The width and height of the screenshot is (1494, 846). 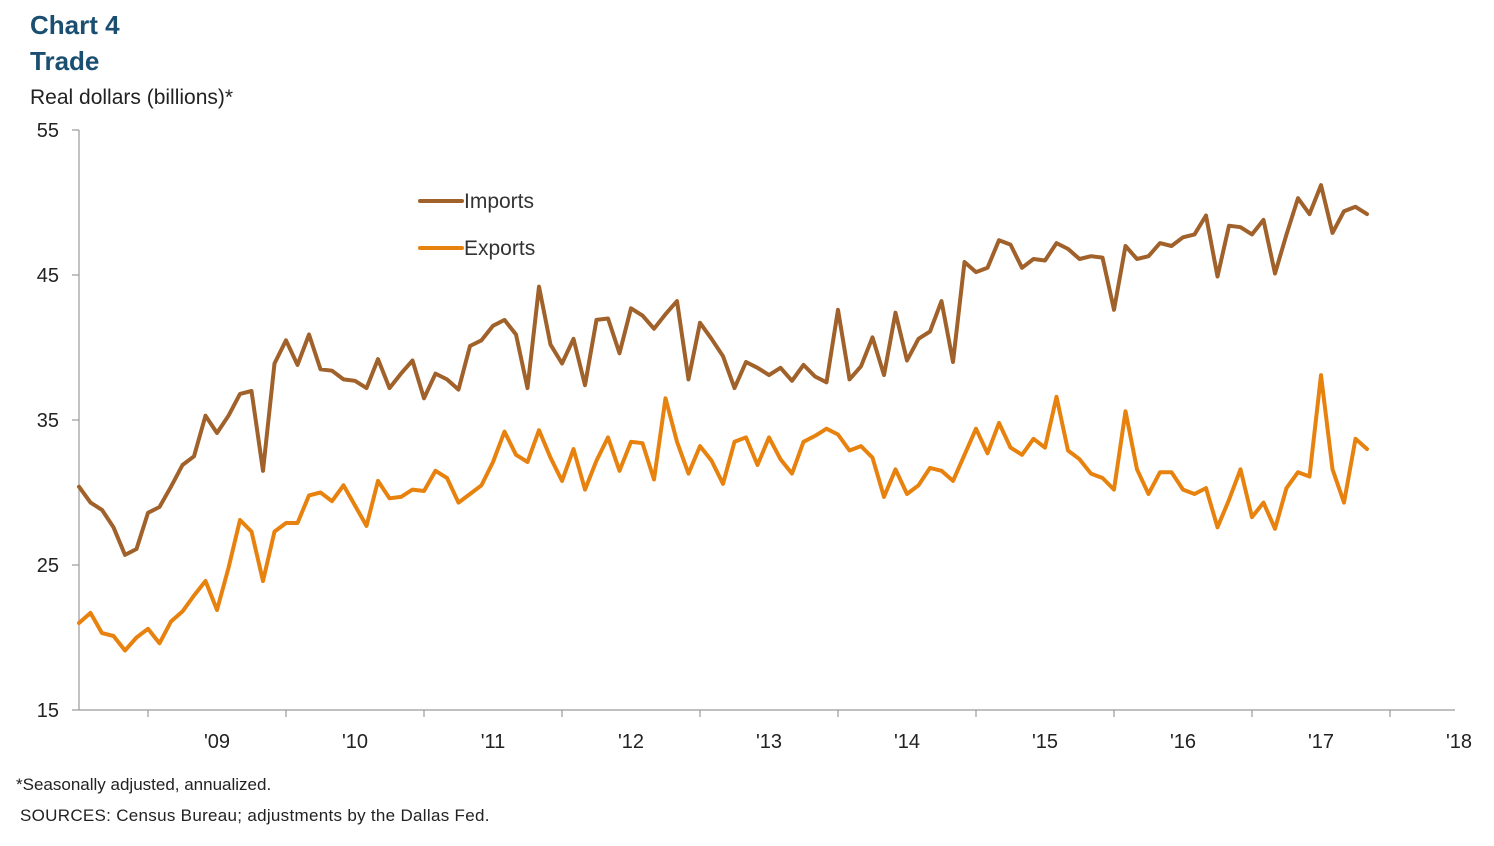 I want to click on x-axis: '09 '10 '11 '12 '13 '14 '15 '16 '17 '18, so click(x=775, y=731).